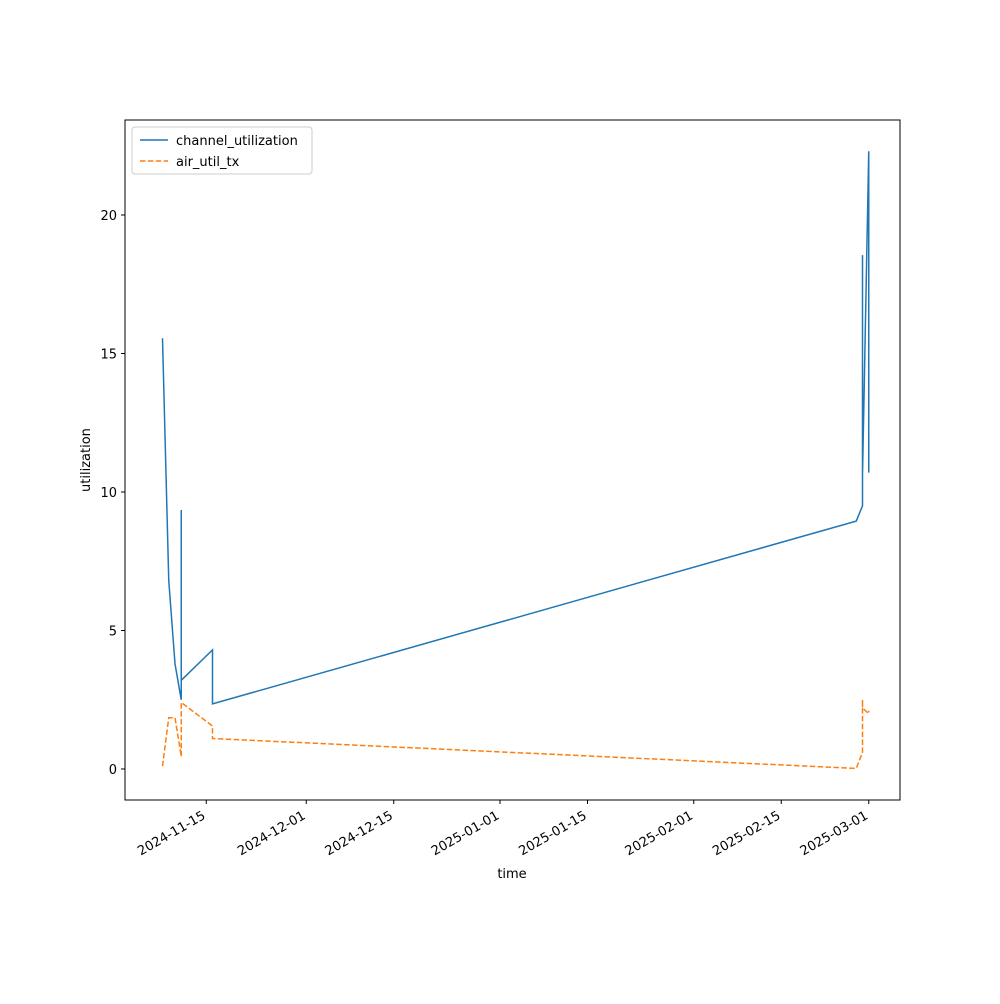 The image size is (1000, 1004). Describe the element at coordinates (86, 460) in the screenshot. I see `y-axis-label: utilization` at that location.